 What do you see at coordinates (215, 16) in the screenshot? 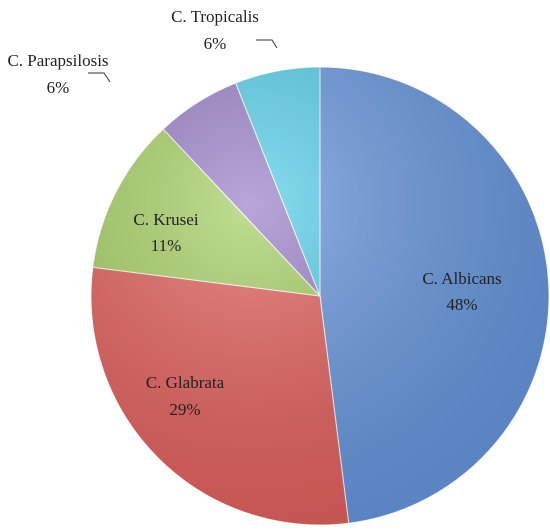
I see `slice-label: C. Tropicalis` at bounding box center [215, 16].